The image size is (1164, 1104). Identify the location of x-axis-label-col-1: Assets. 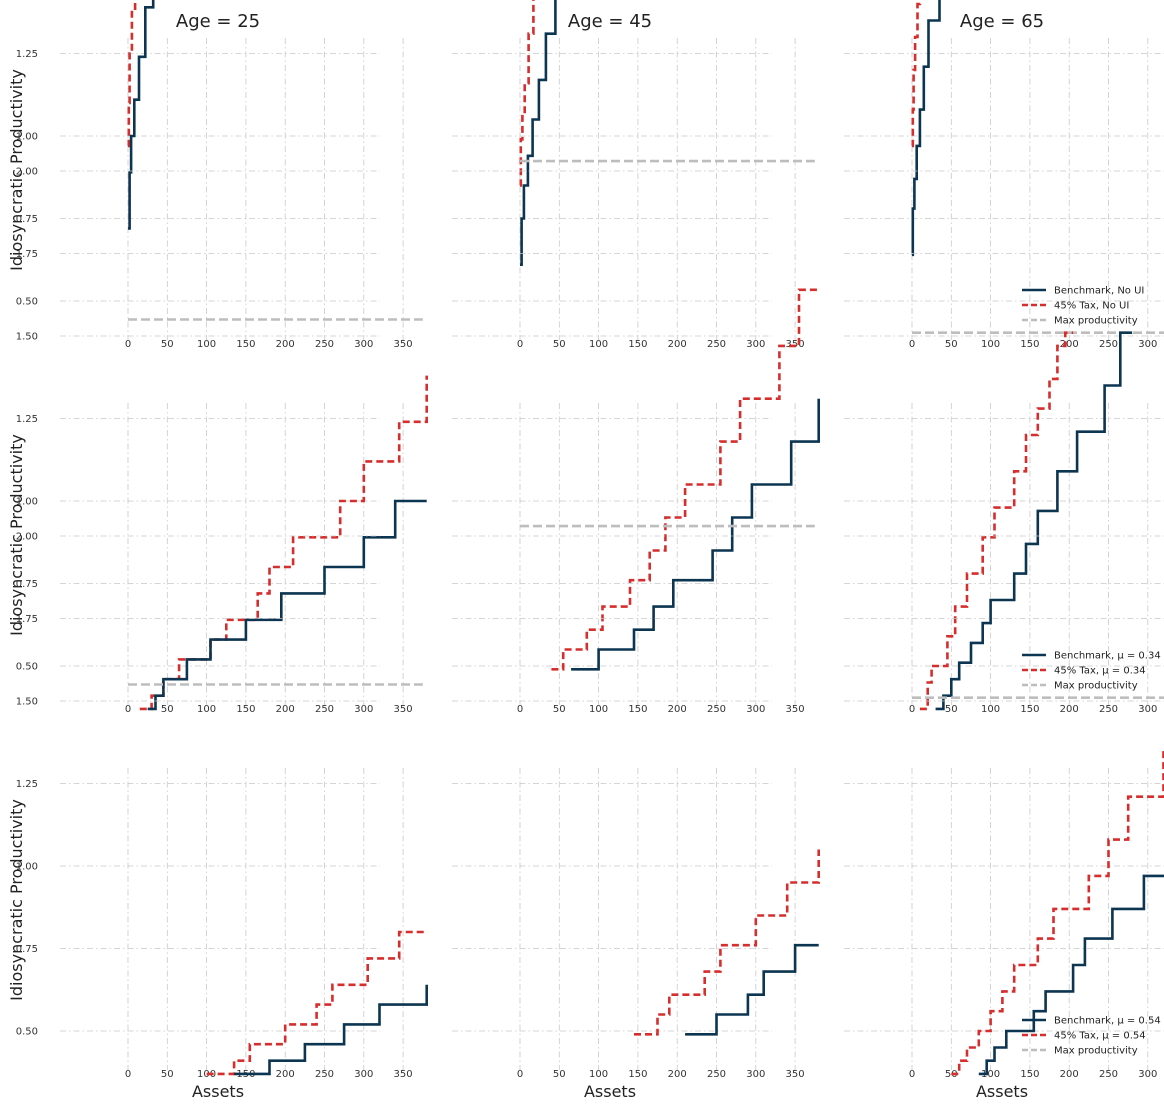
(218, 1091).